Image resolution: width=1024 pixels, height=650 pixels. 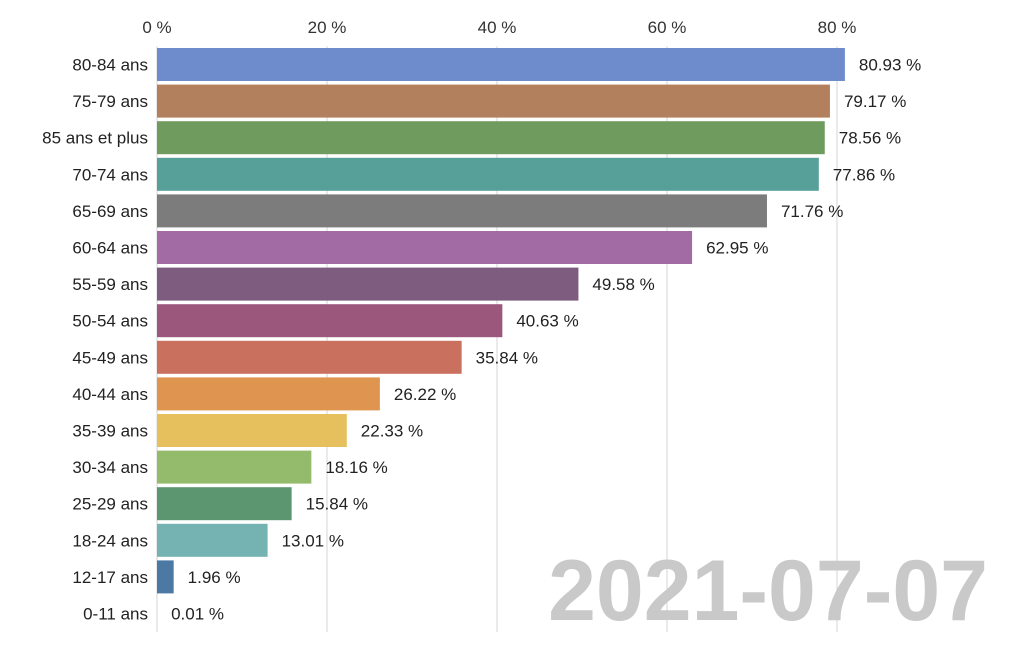 I want to click on date-stamp: 2021-07-07, so click(x=768, y=591).